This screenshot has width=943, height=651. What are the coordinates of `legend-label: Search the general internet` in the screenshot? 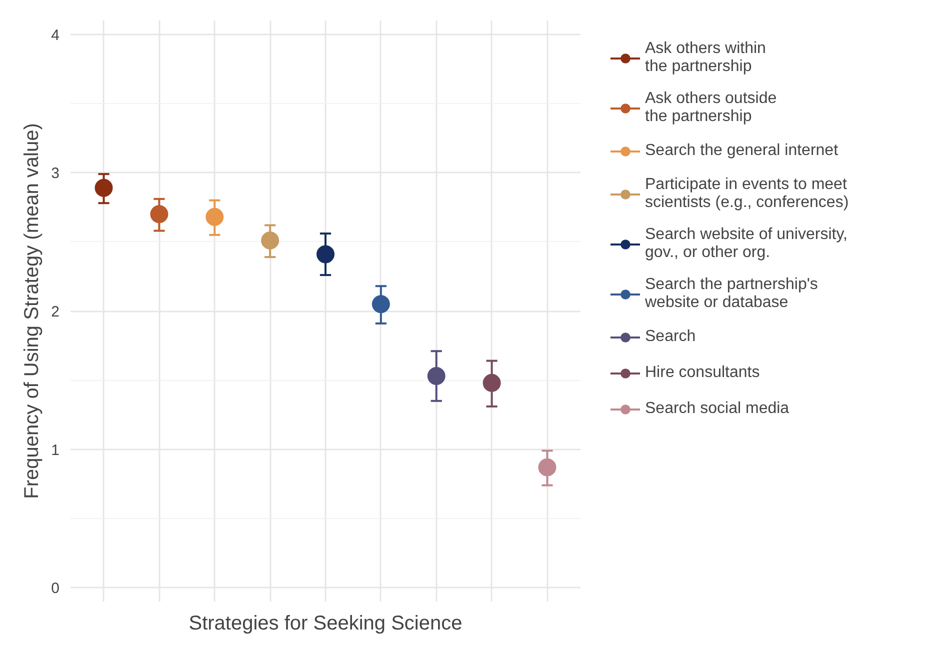 It's located at (741, 151).